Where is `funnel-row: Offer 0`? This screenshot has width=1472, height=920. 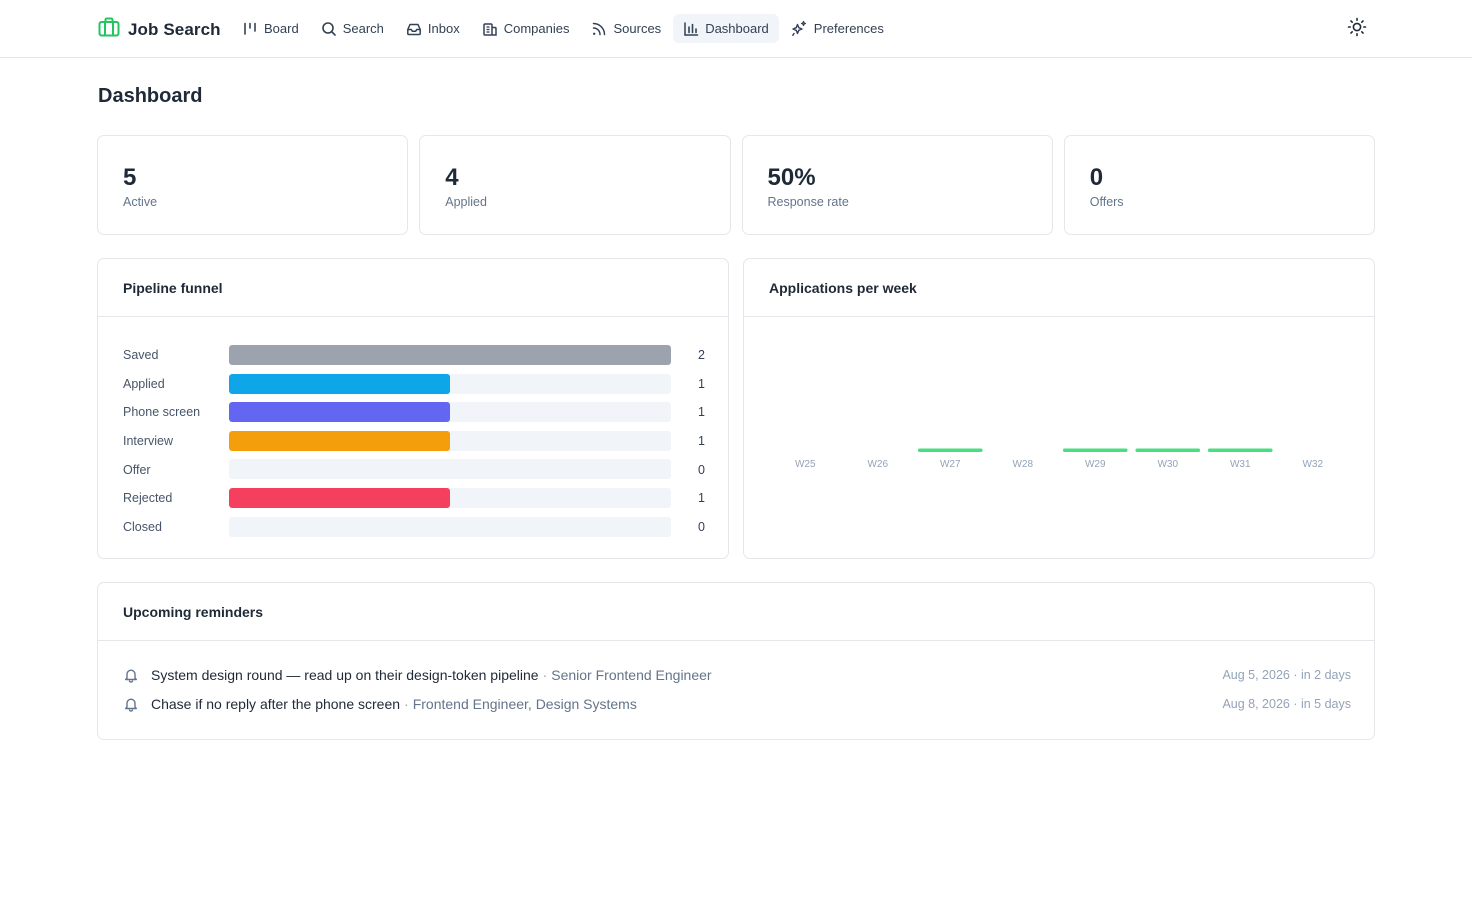
funnel-row: Offer 0 is located at coordinates (414, 469).